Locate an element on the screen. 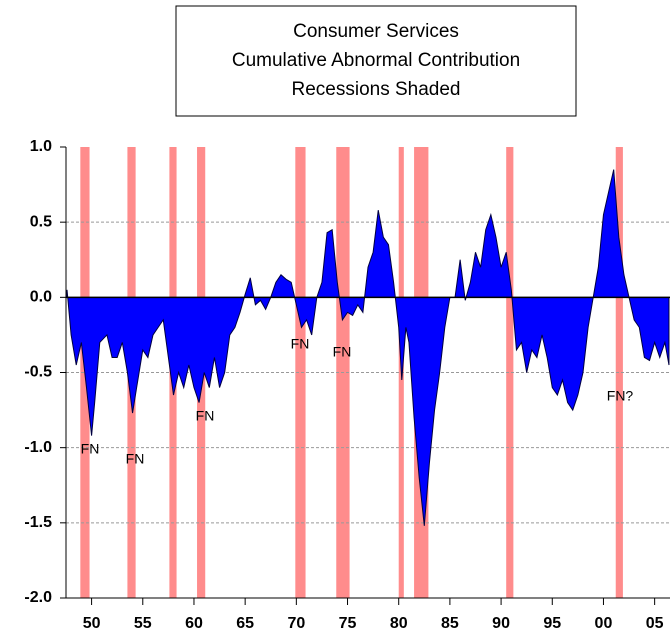 The width and height of the screenshot is (670, 643). x-tick-label: 90 is located at coordinates (501, 623).